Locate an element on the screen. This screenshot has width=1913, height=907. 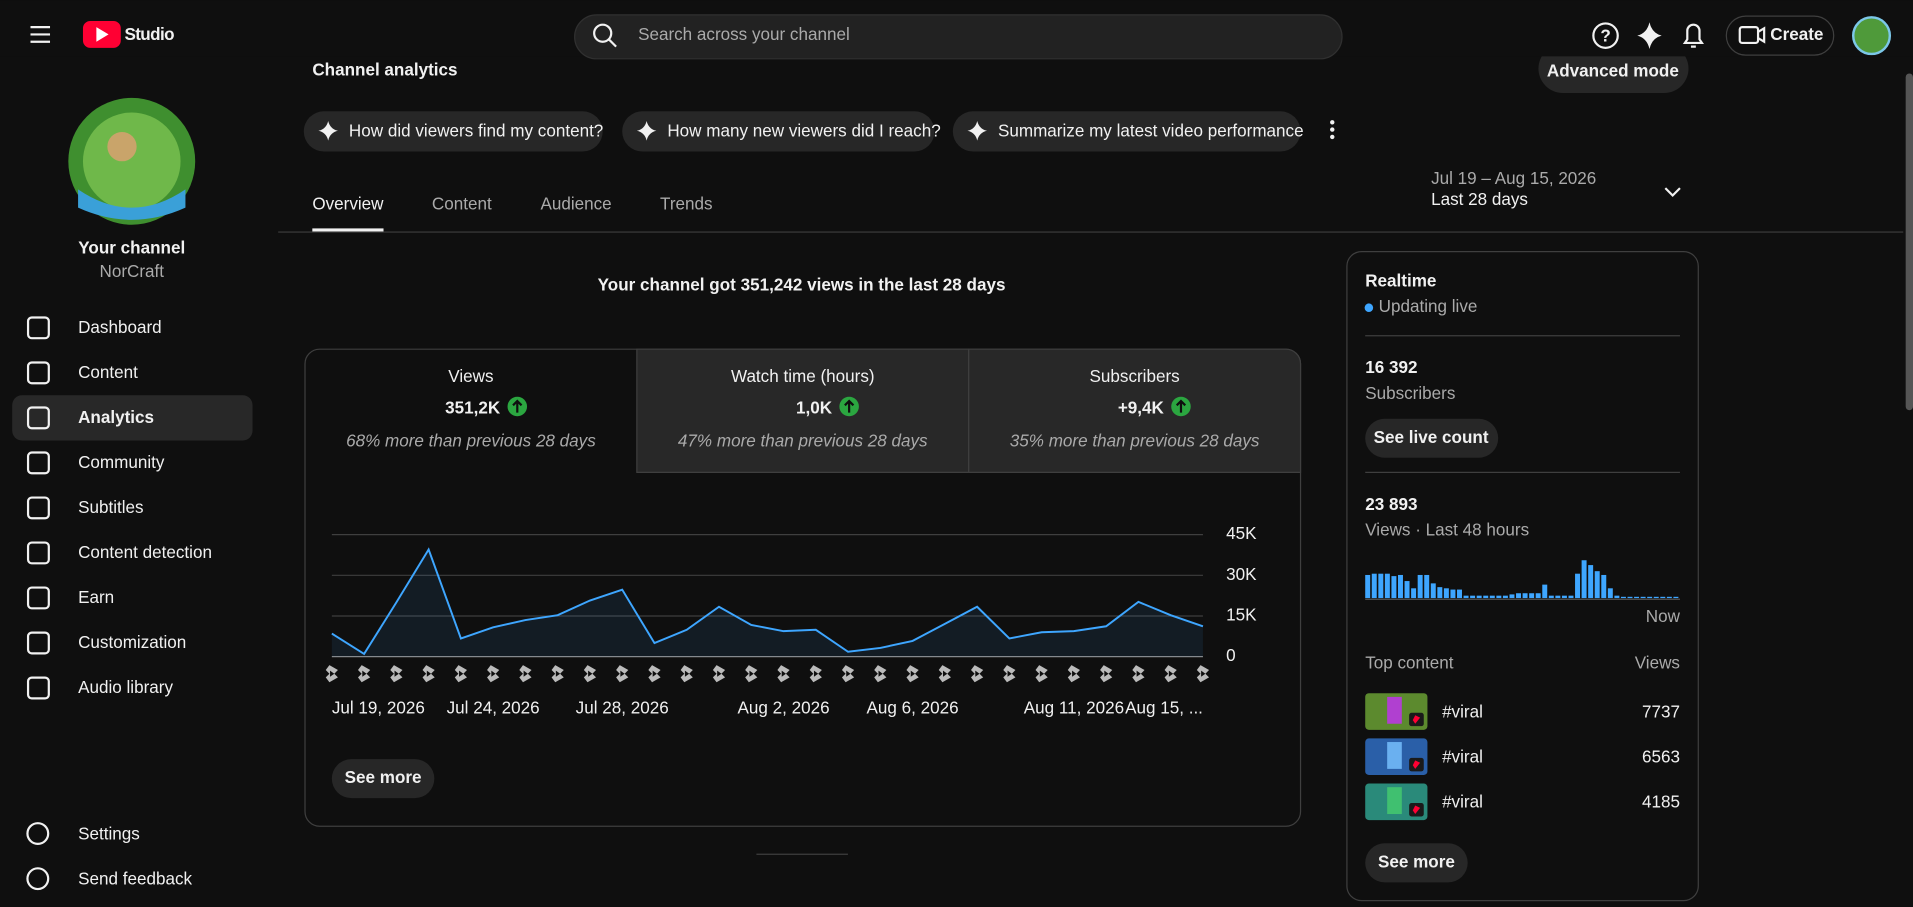
nav-item: Dashboard is located at coordinates (120, 327).